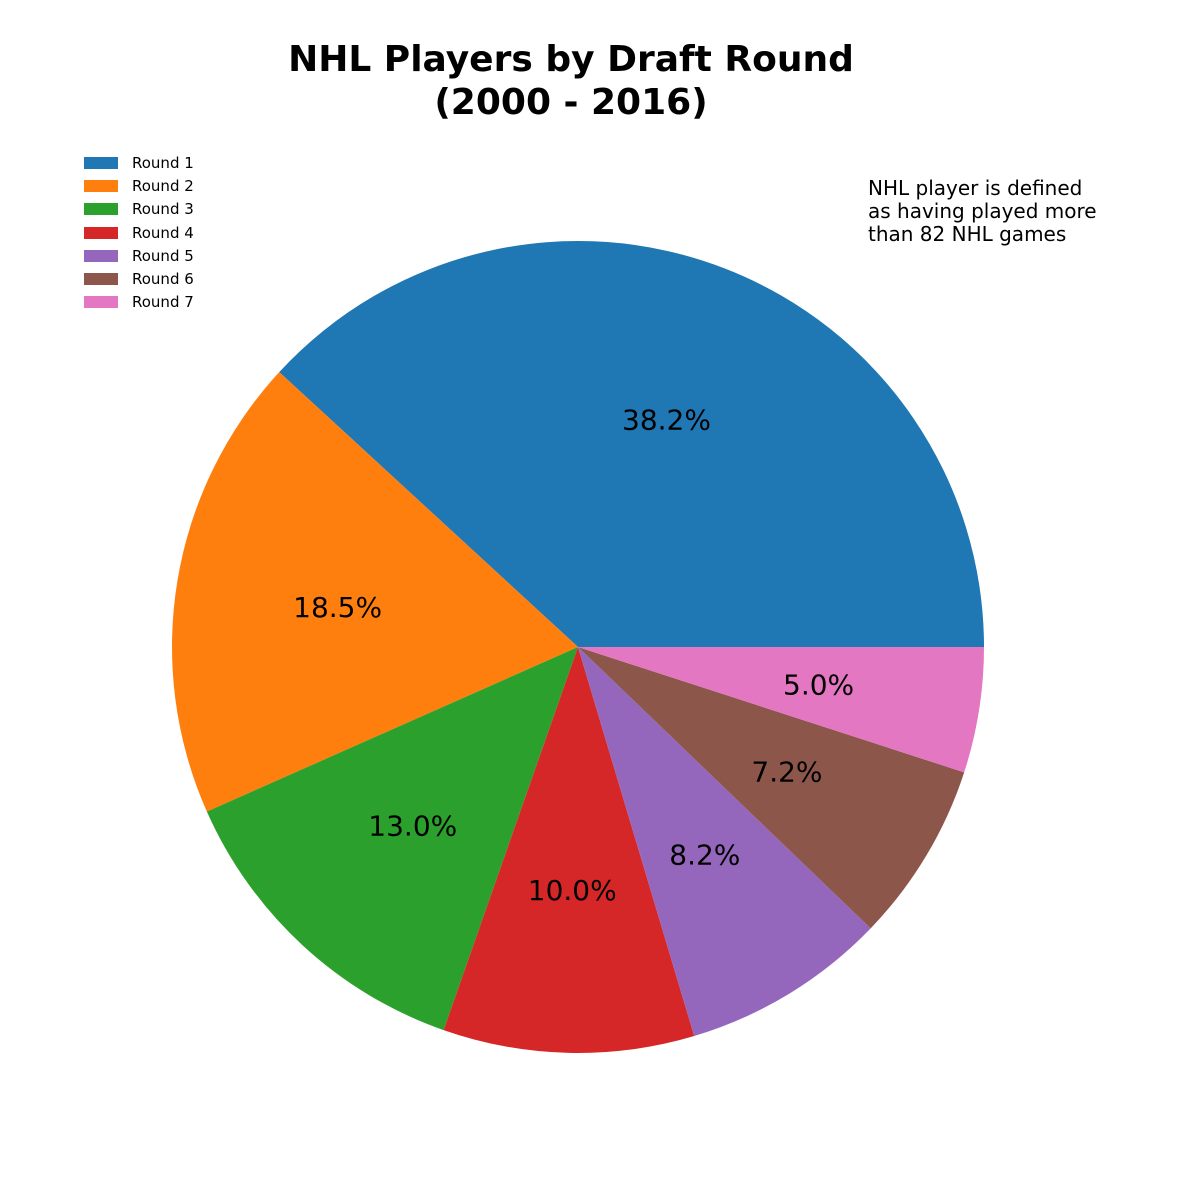 Image resolution: width=1200 pixels, height=1200 pixels. I want to click on legend-label: Round 2, so click(163, 185).